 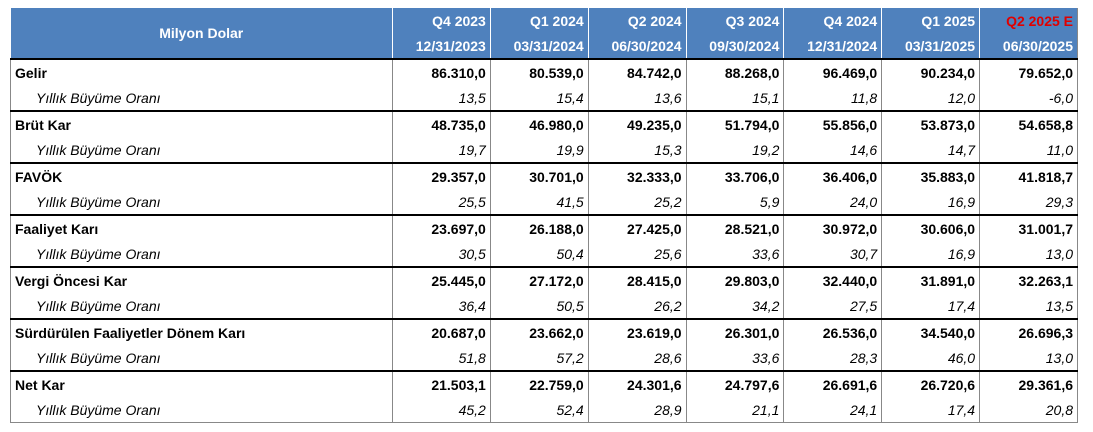 What do you see at coordinates (1028, 410) in the screenshot?
I see `growth-value: 20,8` at bounding box center [1028, 410].